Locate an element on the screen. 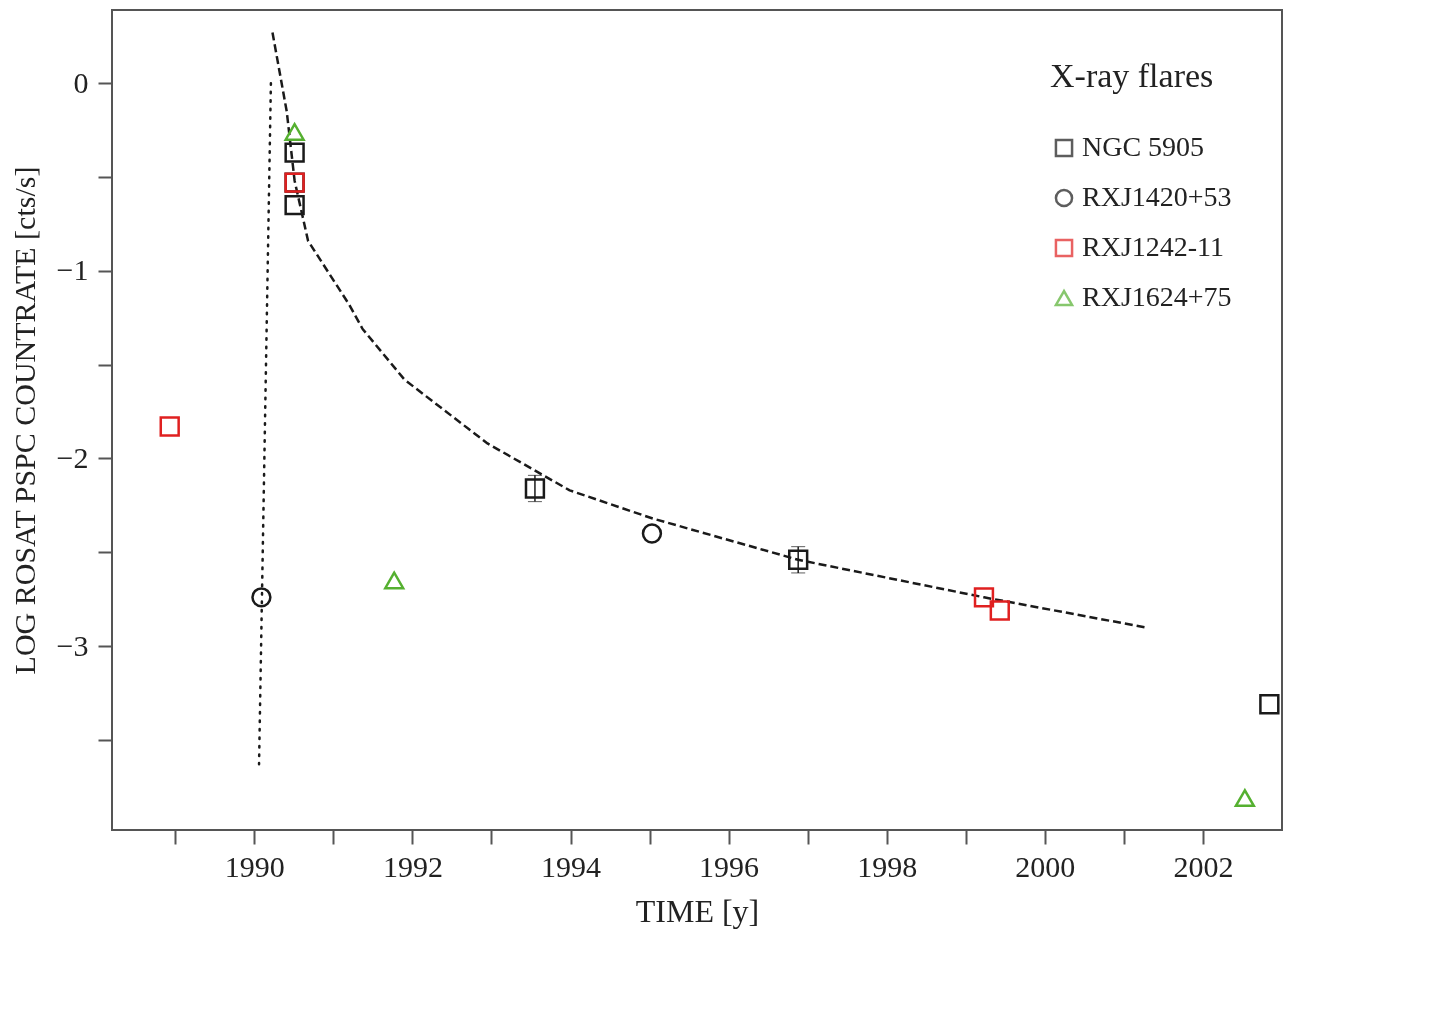 The height and width of the screenshot is (1022, 1453). y-tick-label: −2 is located at coordinates (72, 457).